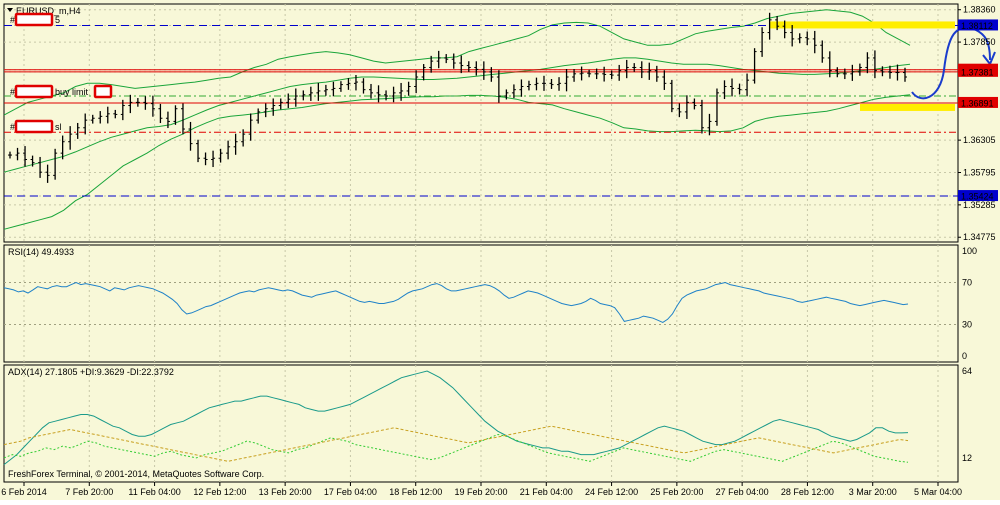  Describe the element at coordinates (12, 127) in the screenshot. I see `annotation-hash: #` at that location.